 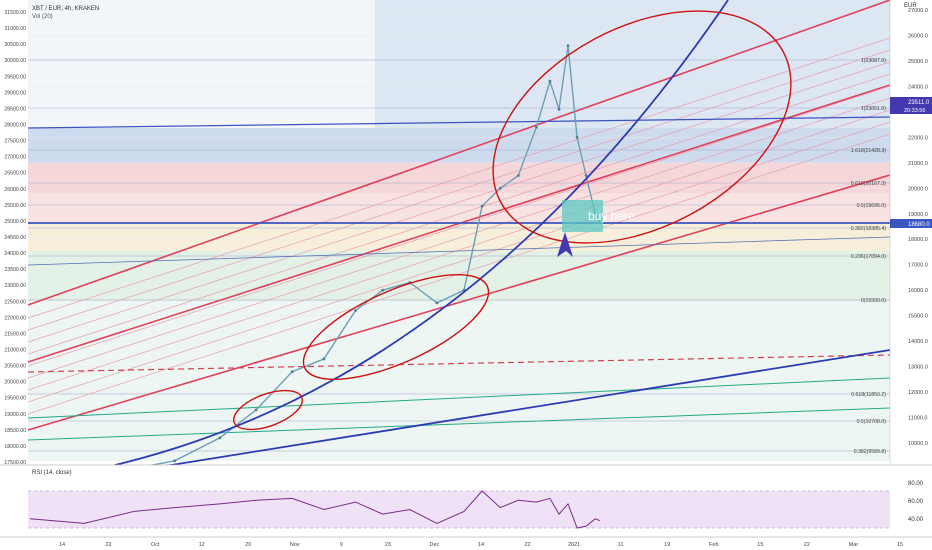 What do you see at coordinates (15, 447) in the screenshot?
I see `left-tick-label: 18000.00` at bounding box center [15, 447].